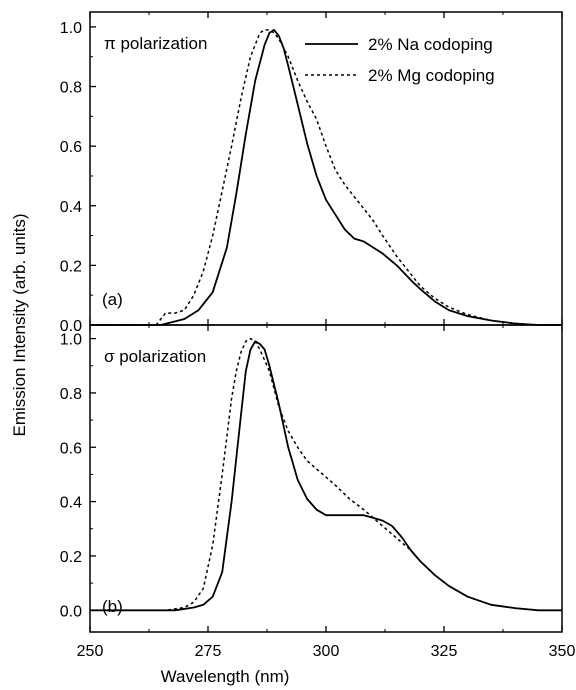 This screenshot has width=576, height=690. Describe the element at coordinates (71, 207) in the screenshot. I see `panel-a-y-tick-label: 0.4` at that location.